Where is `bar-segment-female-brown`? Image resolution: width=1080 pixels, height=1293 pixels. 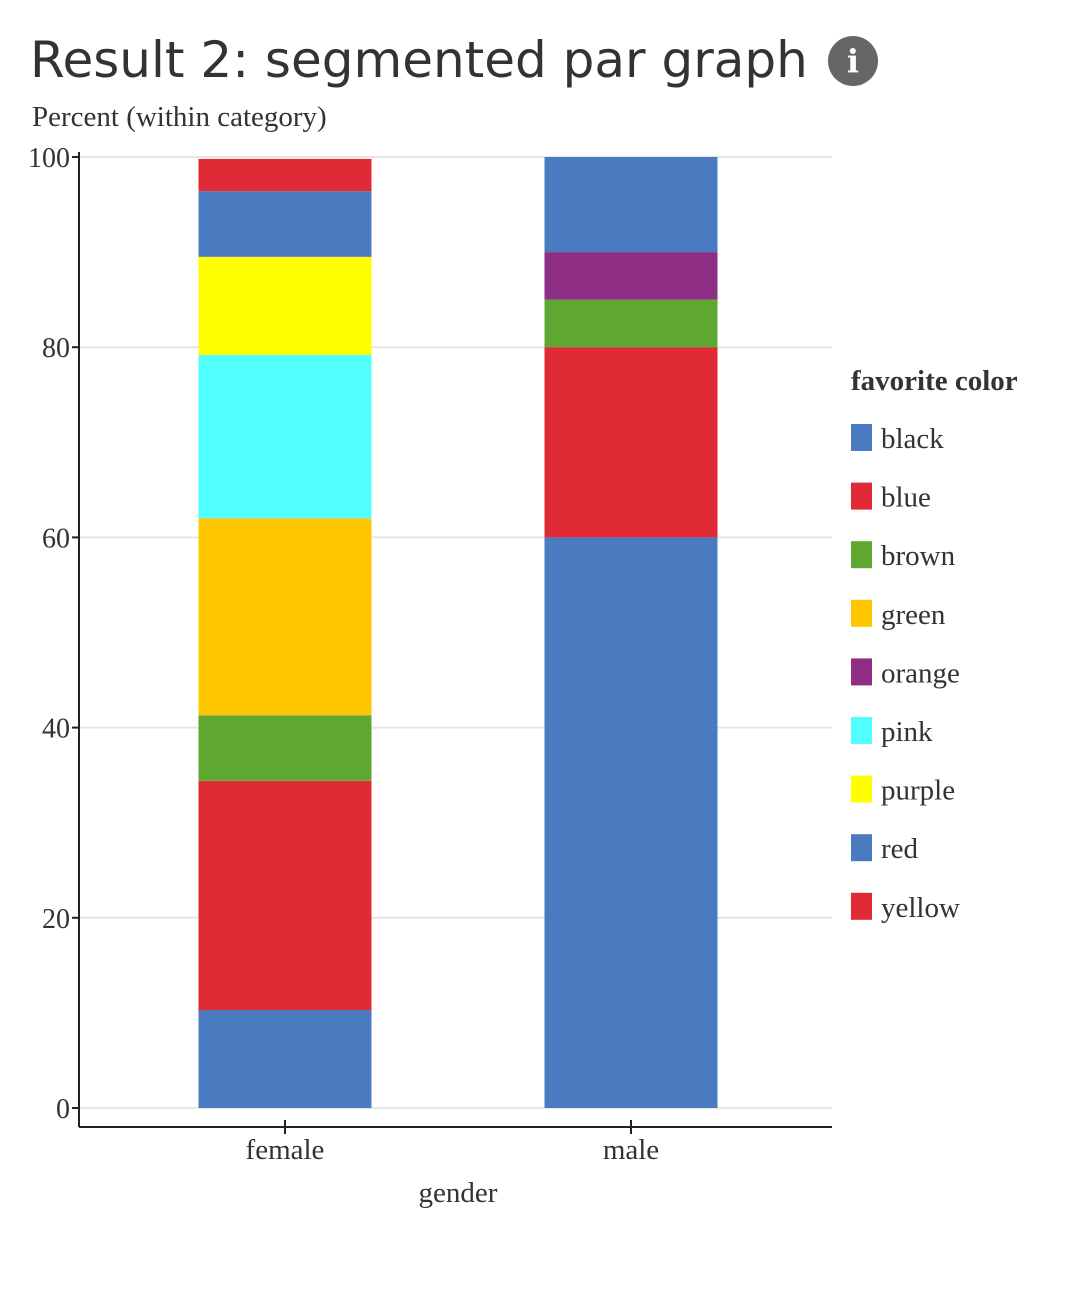
bar-segment-female-brown is located at coordinates (285, 748).